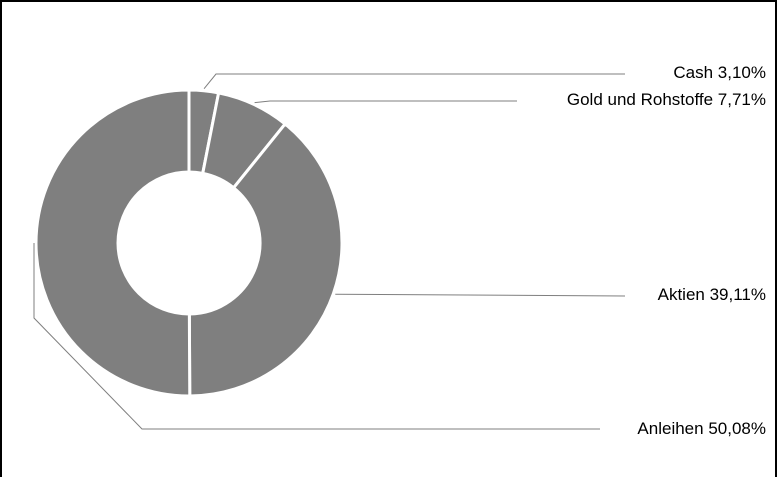  Describe the element at coordinates (719, 72) in the screenshot. I see `slice-label-cash: Cash 3,10%` at that location.